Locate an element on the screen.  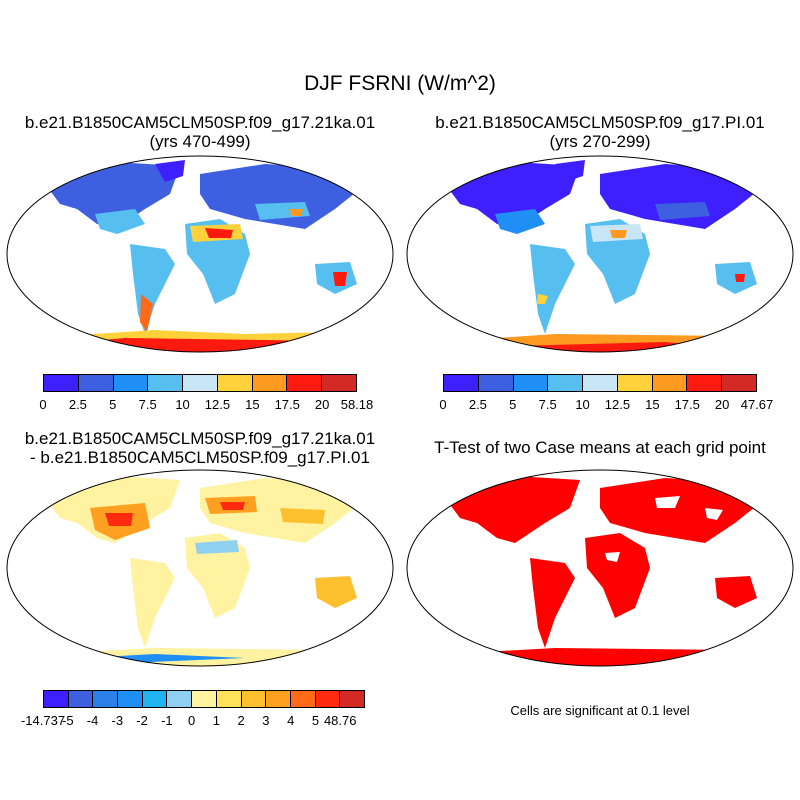
colorbar-tick-label: 4 is located at coordinates (291, 720).